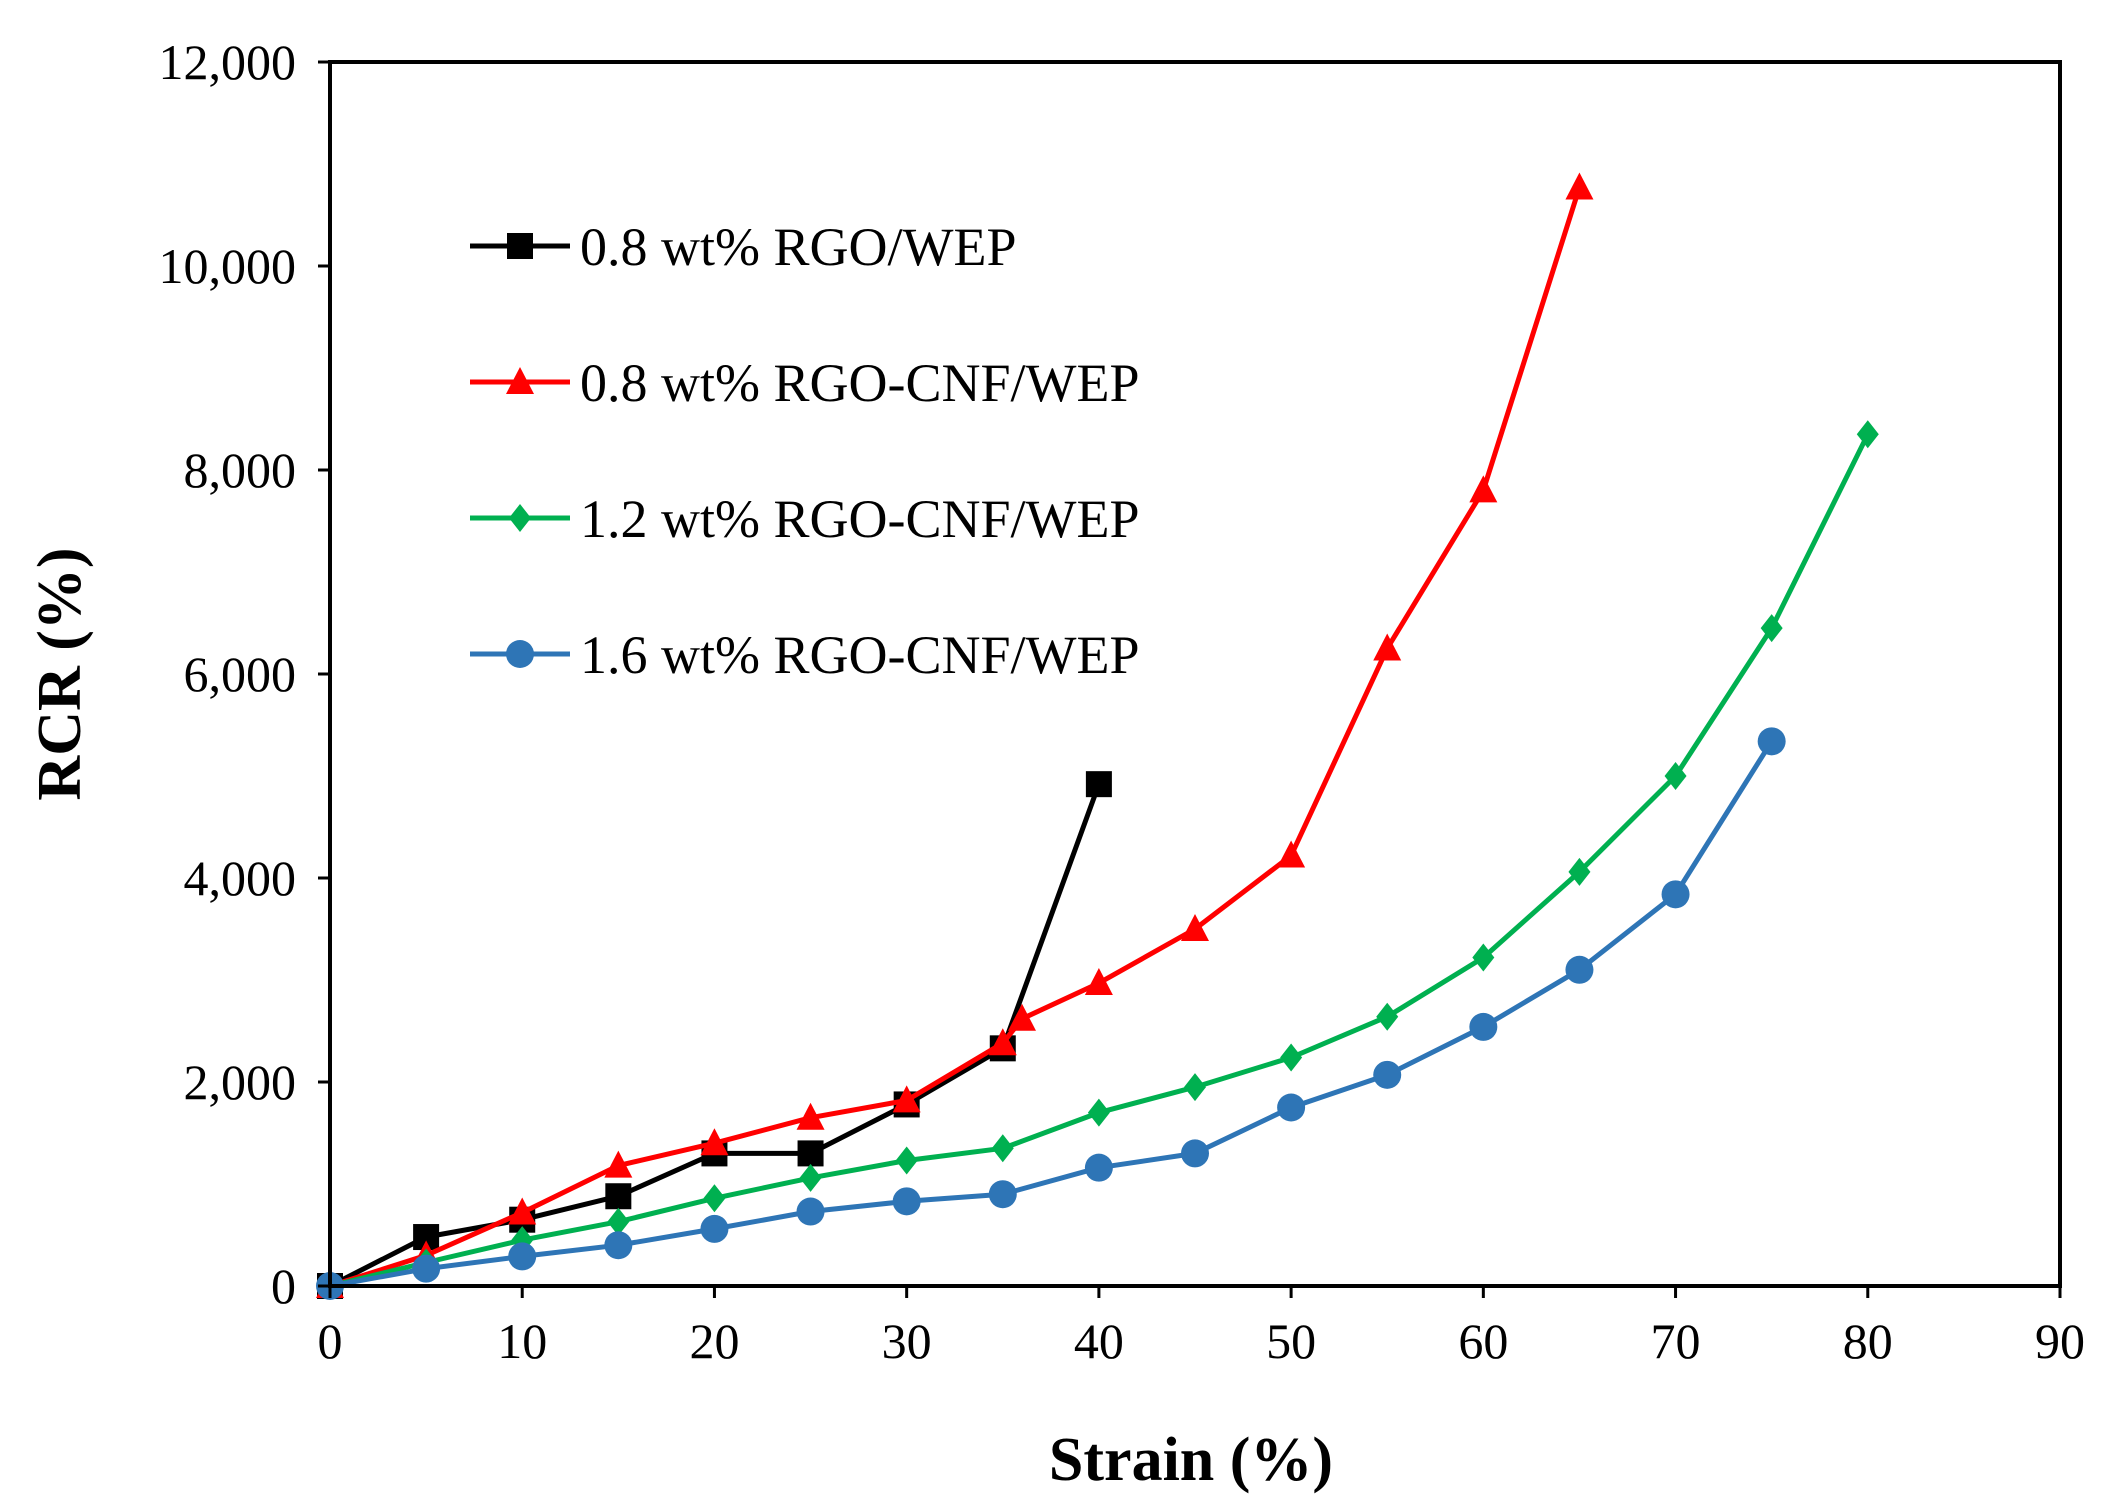 Image resolution: width=2109 pixels, height=1509 pixels. I want to click on x-tick-label: 80, so click(1868, 1341).